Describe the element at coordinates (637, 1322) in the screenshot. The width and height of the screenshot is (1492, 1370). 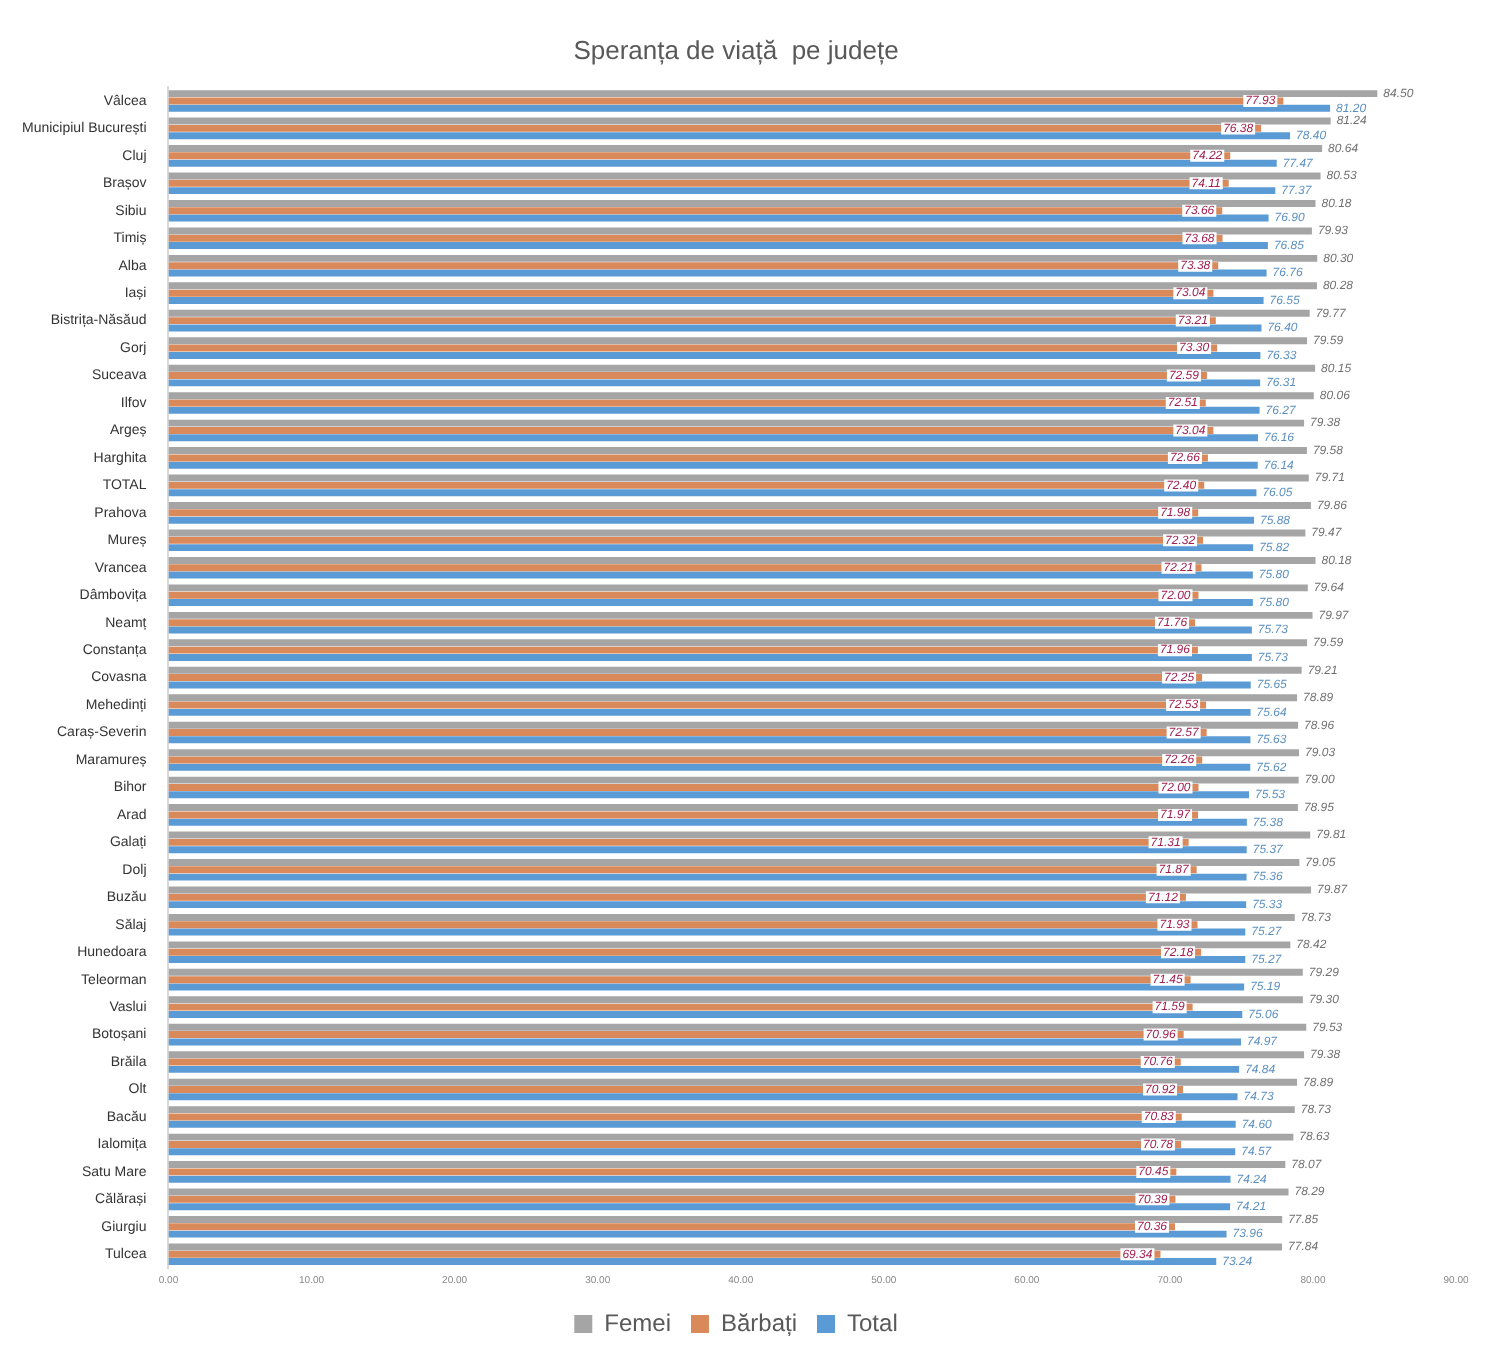
I see `legend-label: Femei` at that location.